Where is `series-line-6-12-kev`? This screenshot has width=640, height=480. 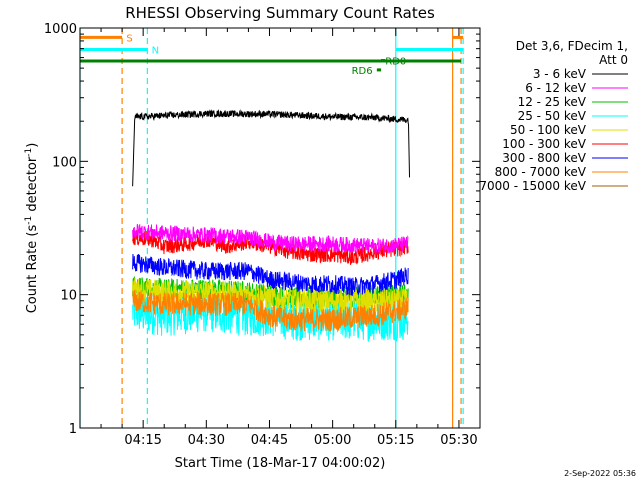 series-line-6-12-kev is located at coordinates (270, 239).